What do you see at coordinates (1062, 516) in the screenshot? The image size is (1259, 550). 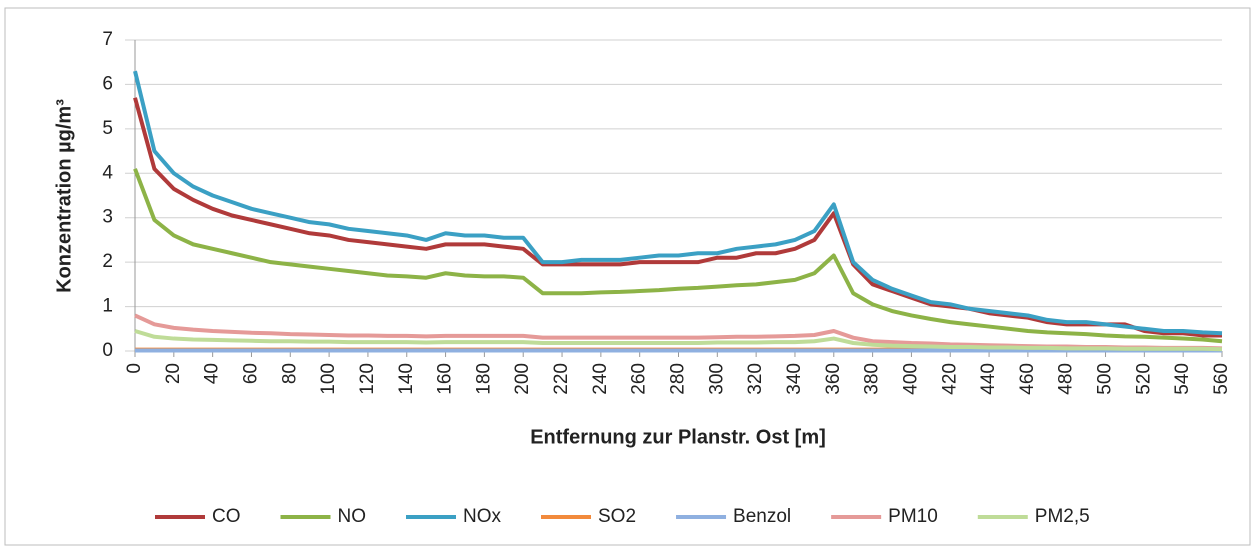 I see `legend-label: PM2,5` at bounding box center [1062, 516].